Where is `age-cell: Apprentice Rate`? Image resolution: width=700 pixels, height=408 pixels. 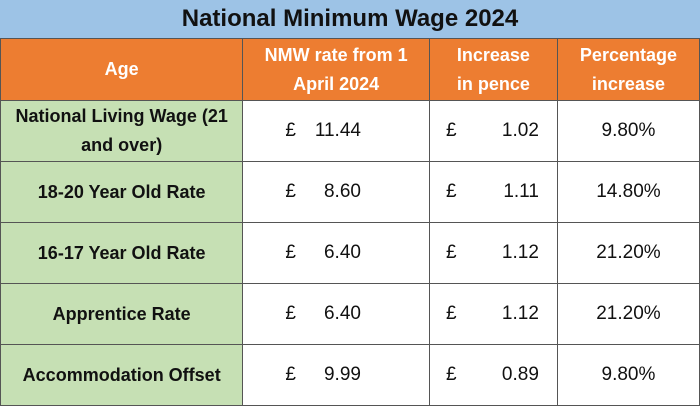 age-cell: Apprentice Rate is located at coordinates (122, 314).